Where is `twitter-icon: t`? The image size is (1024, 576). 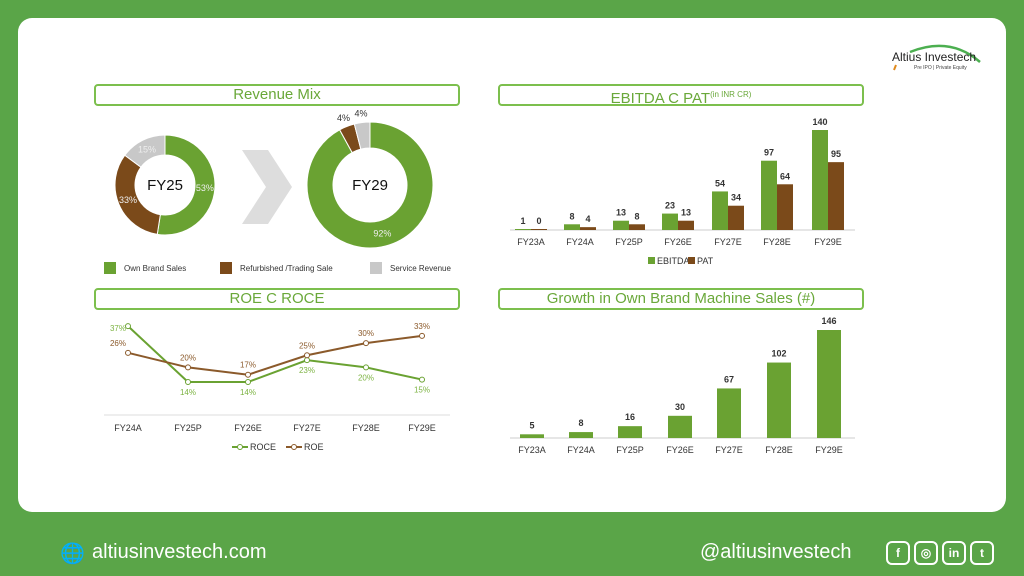
twitter-icon: t is located at coordinates (982, 553).